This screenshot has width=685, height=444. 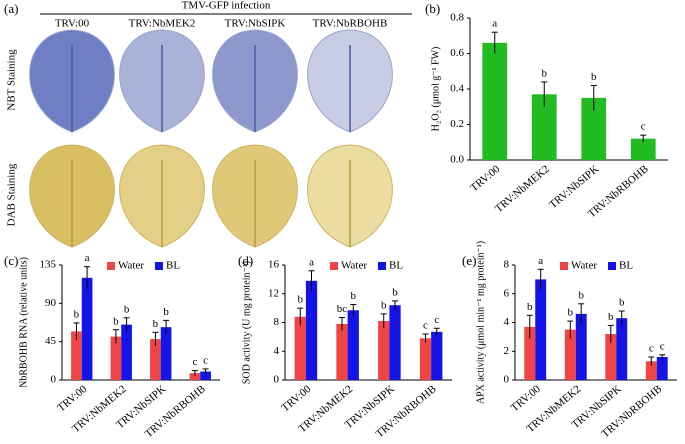 What do you see at coordinates (51, 341) in the screenshot?
I see `y-tick-label: 45` at bounding box center [51, 341].